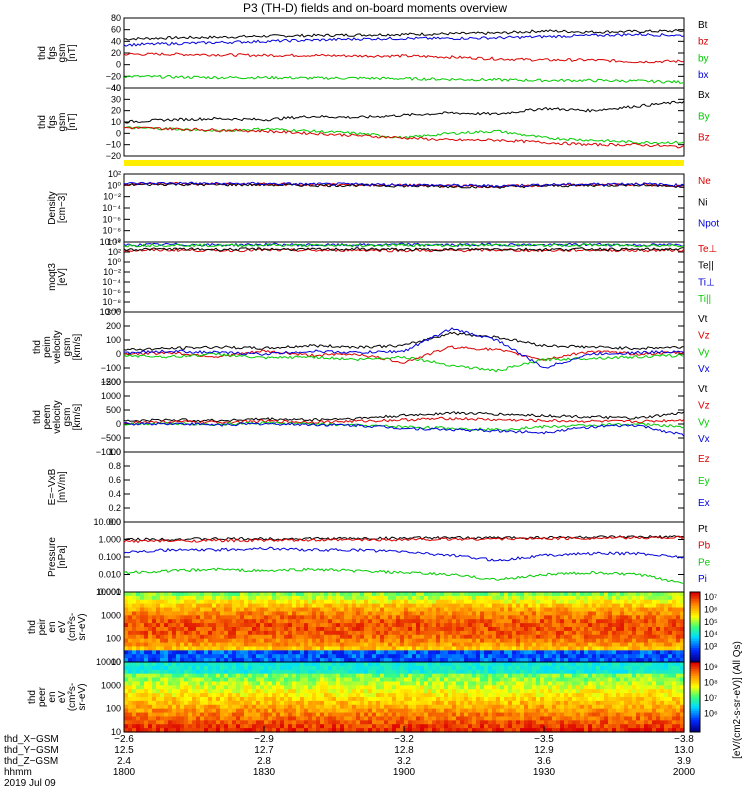  What do you see at coordinates (111, 368) in the screenshot?
I see `ytick-label: −100` at bounding box center [111, 368].